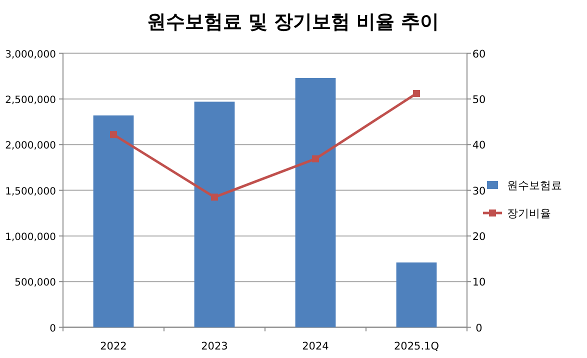 The width and height of the screenshot is (587, 358). Describe the element at coordinates (479, 100) in the screenshot. I see `y2-tick-label: 50` at that location.